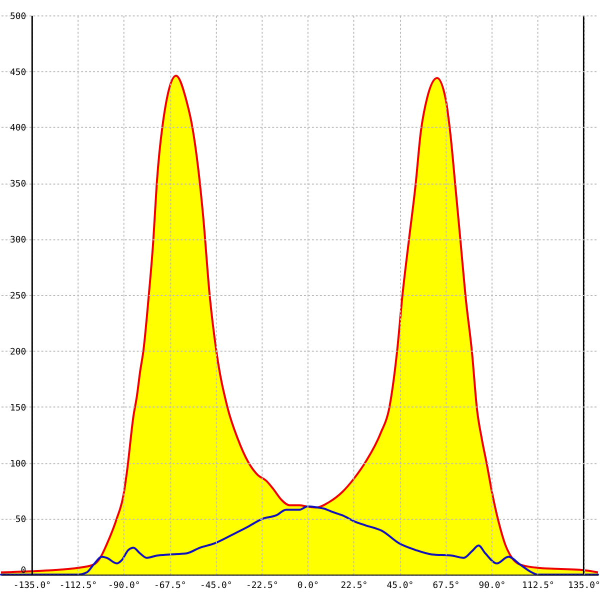 The width and height of the screenshot is (600, 600). I want to click on x-tick-label: -22.5°, so click(262, 586).